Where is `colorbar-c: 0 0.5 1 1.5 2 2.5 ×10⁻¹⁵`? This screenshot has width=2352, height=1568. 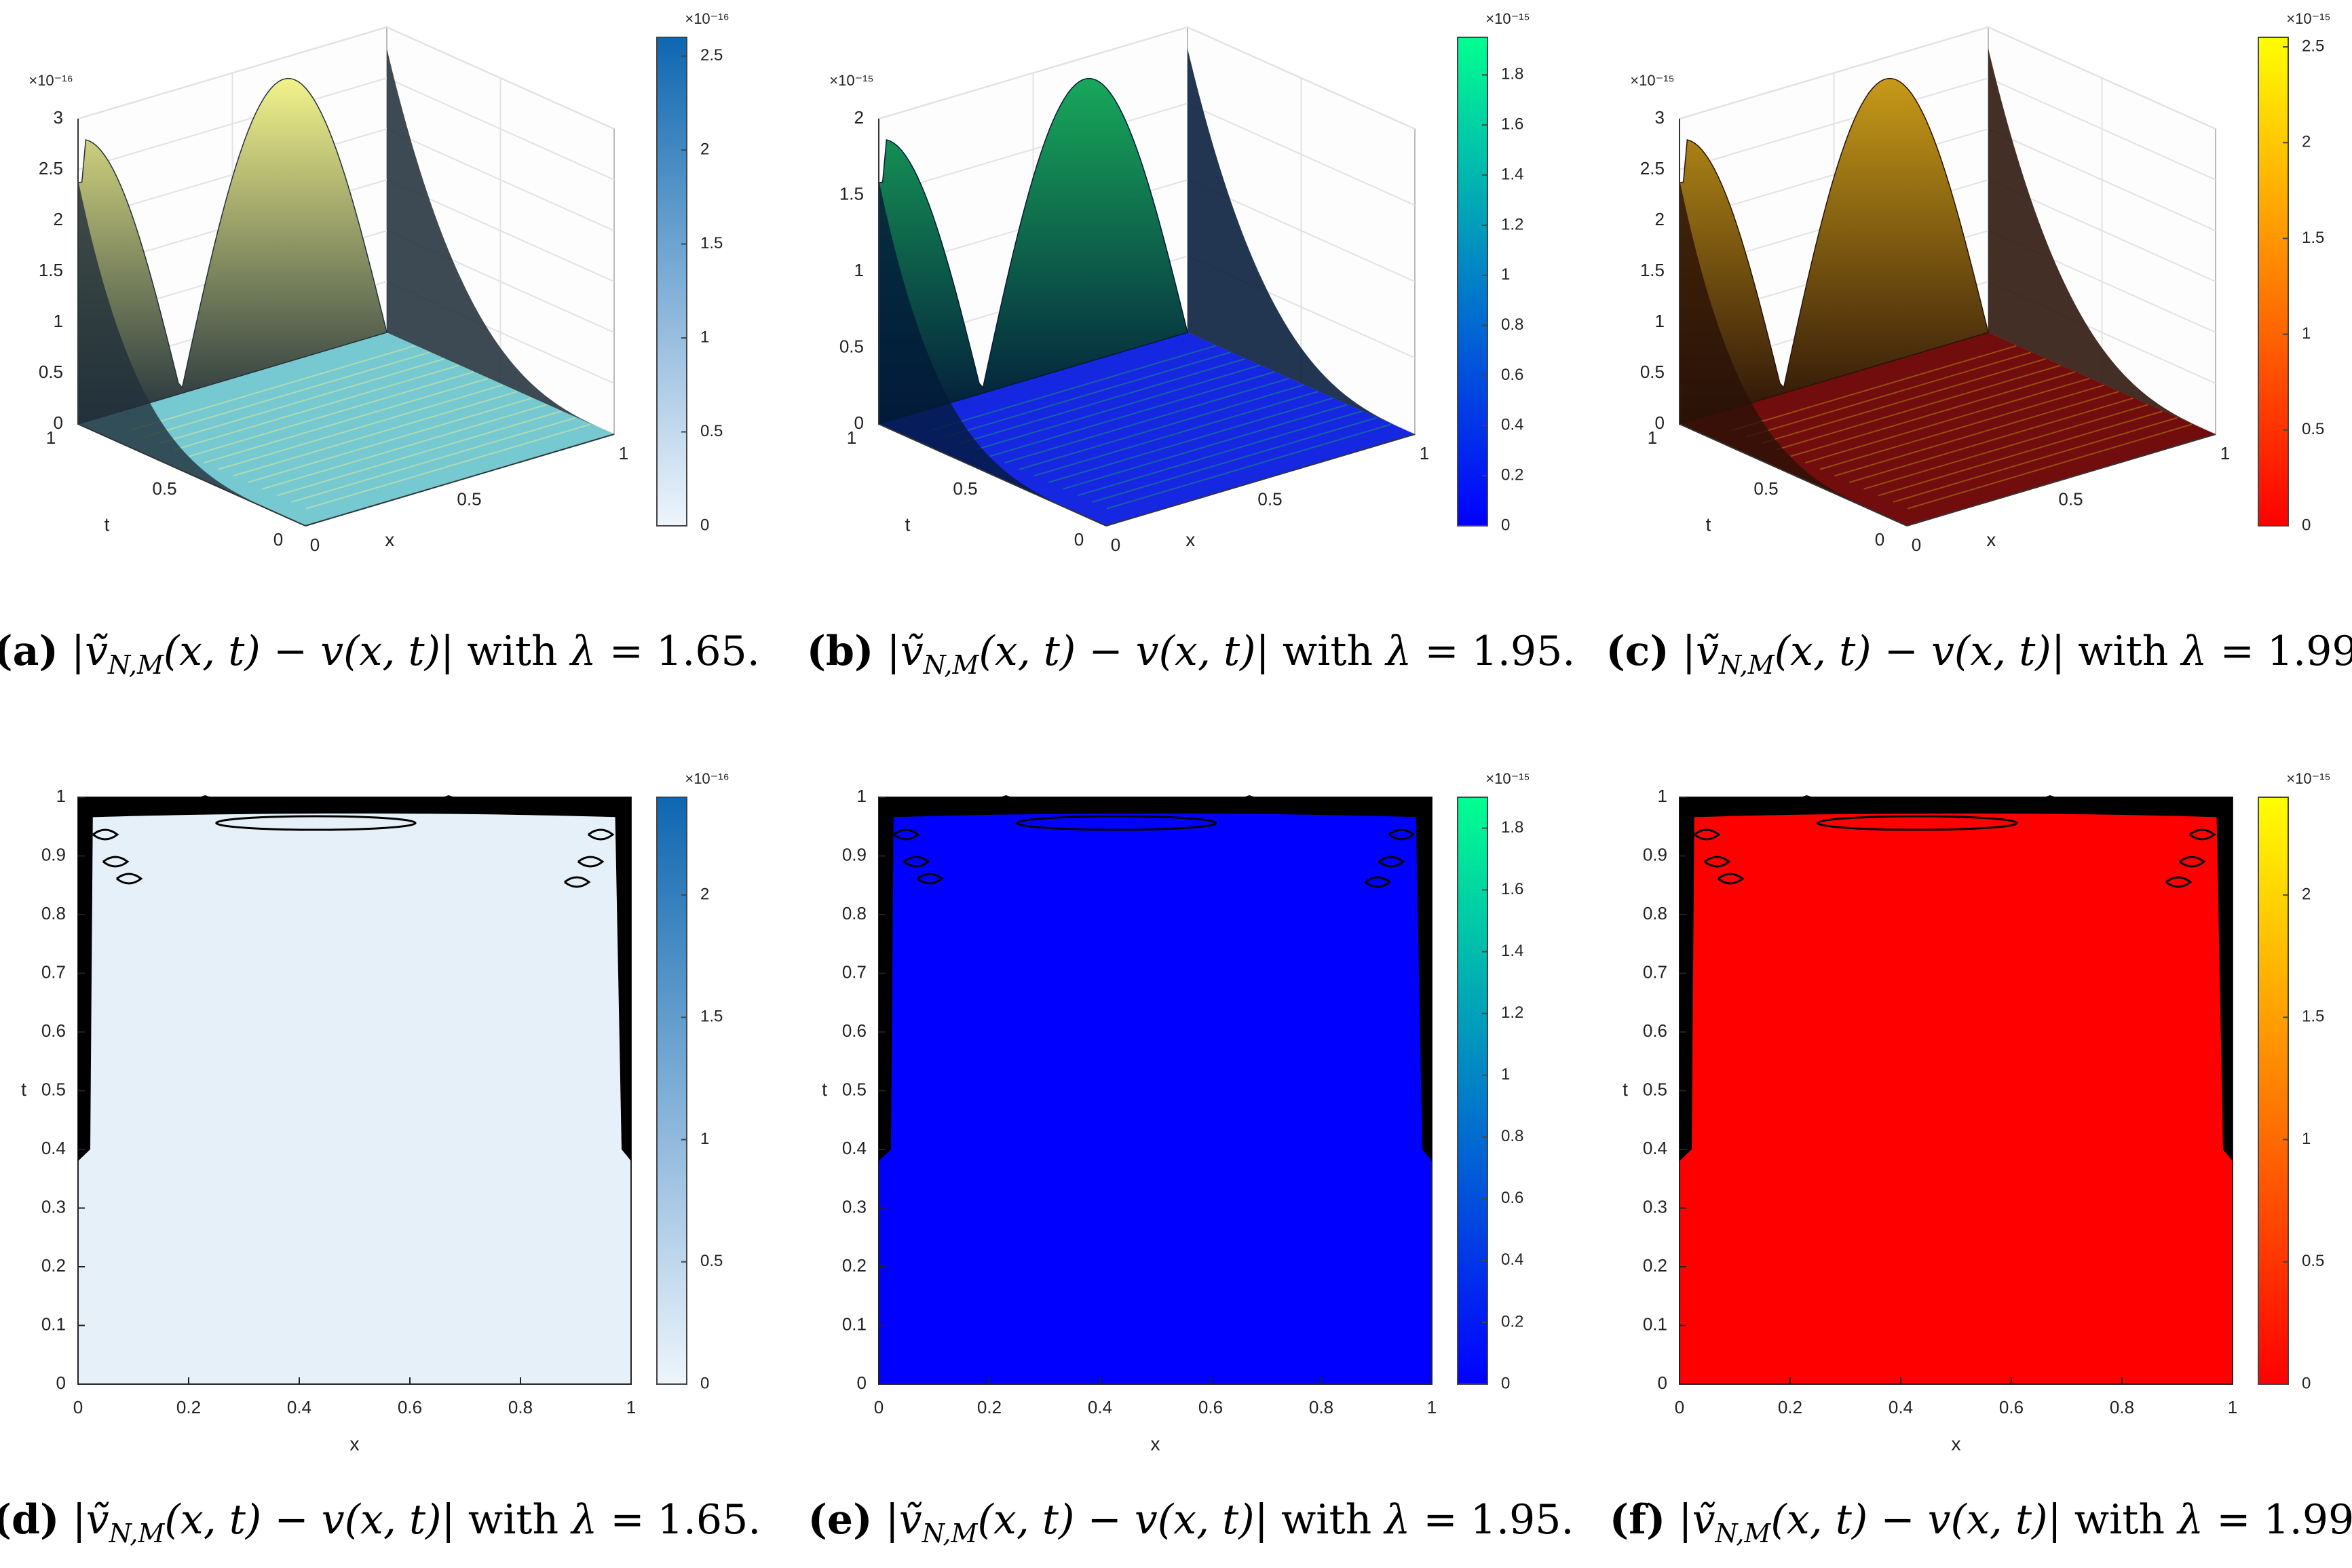
colorbar-c: 0 0.5 1 1.5 2 2.5 ×10⁻¹⁵ is located at coordinates (2294, 272).